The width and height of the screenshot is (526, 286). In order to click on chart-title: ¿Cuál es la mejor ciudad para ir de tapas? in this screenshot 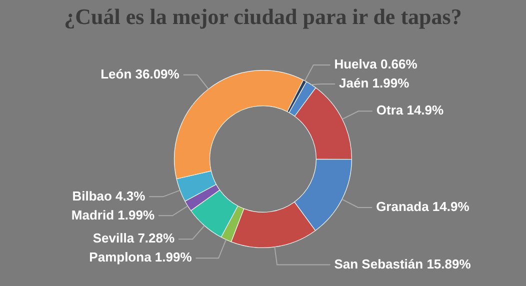, I will do `click(263, 17)`.